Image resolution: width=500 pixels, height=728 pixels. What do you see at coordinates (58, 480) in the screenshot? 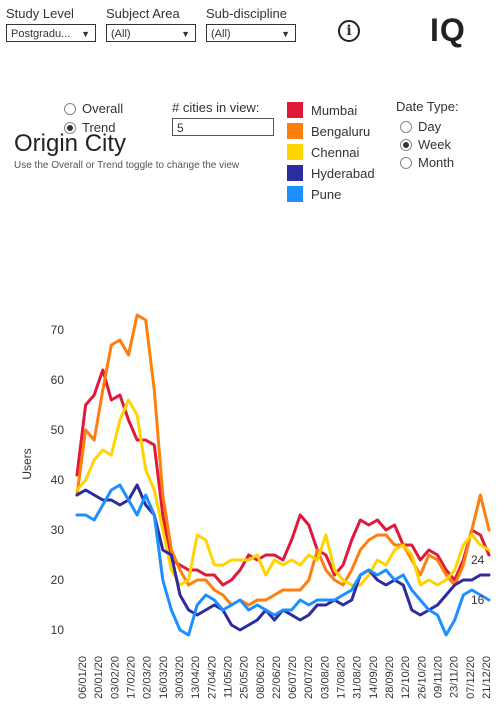
I see `y-tick-label: 40` at bounding box center [58, 480].